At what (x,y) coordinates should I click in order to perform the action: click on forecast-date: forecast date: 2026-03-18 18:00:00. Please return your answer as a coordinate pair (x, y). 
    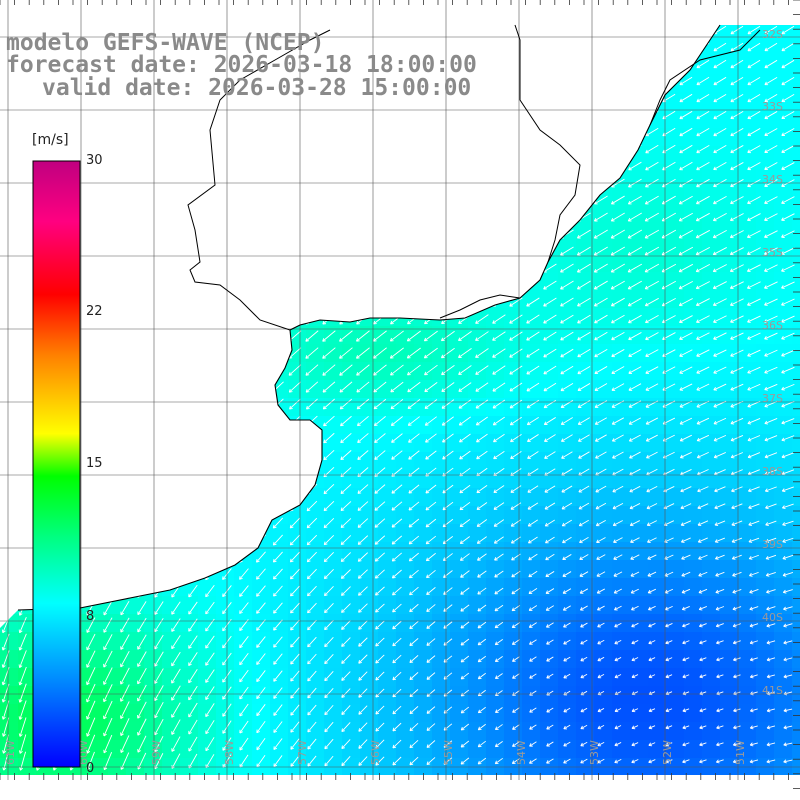
    Looking at the image, I should click on (241, 65).